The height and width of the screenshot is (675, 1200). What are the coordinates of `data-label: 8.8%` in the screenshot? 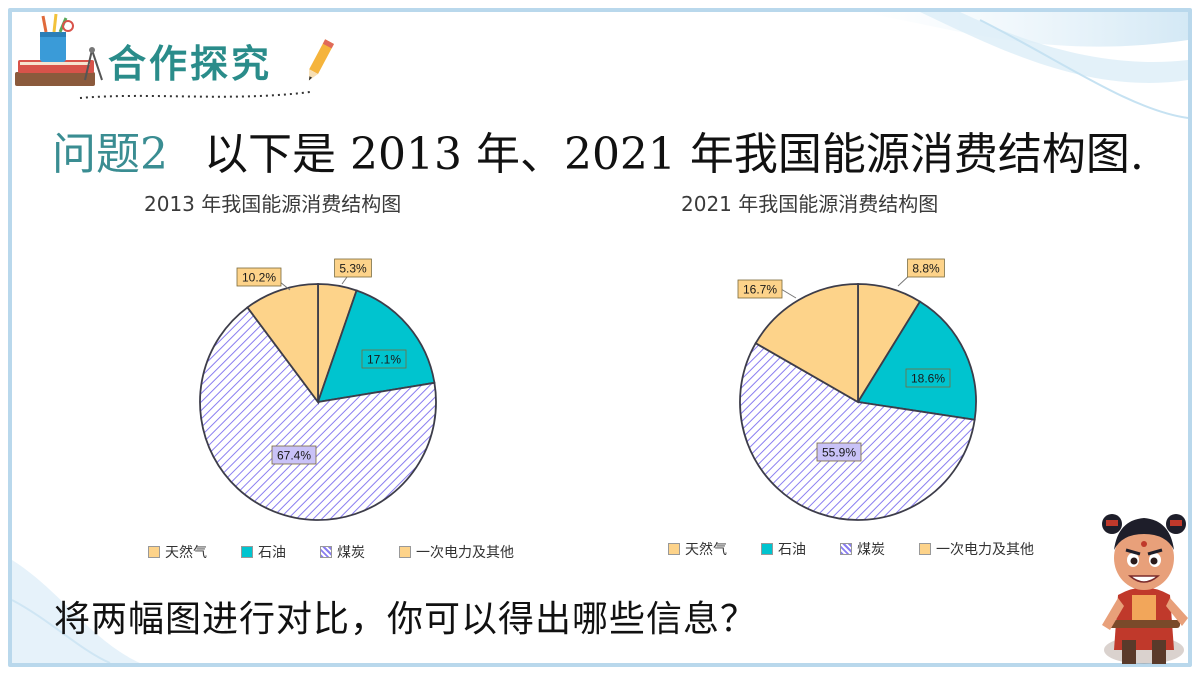 It's located at (926, 269).